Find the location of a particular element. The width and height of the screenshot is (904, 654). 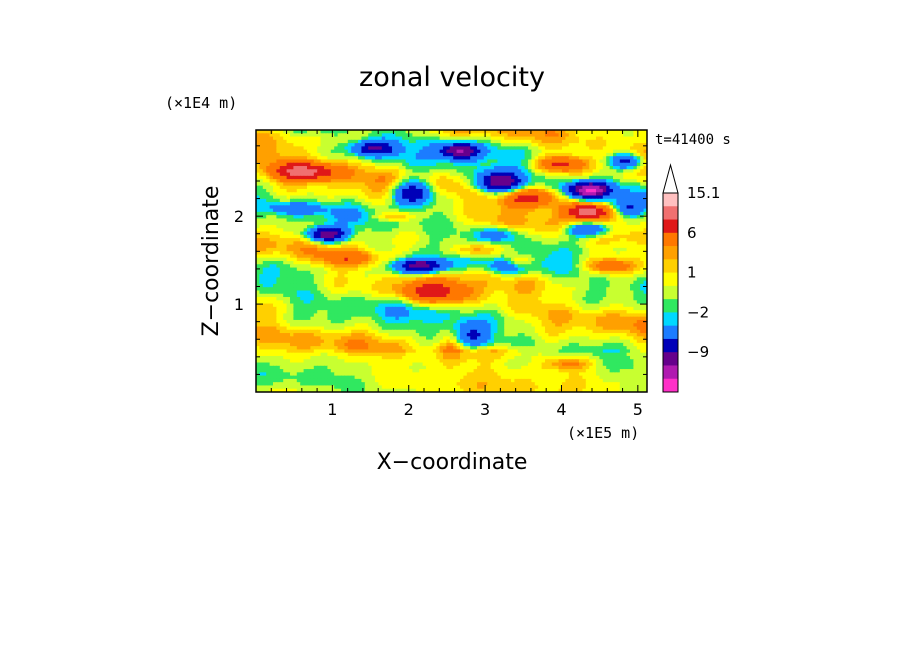

x-tick-label: 4 is located at coordinates (561, 409).